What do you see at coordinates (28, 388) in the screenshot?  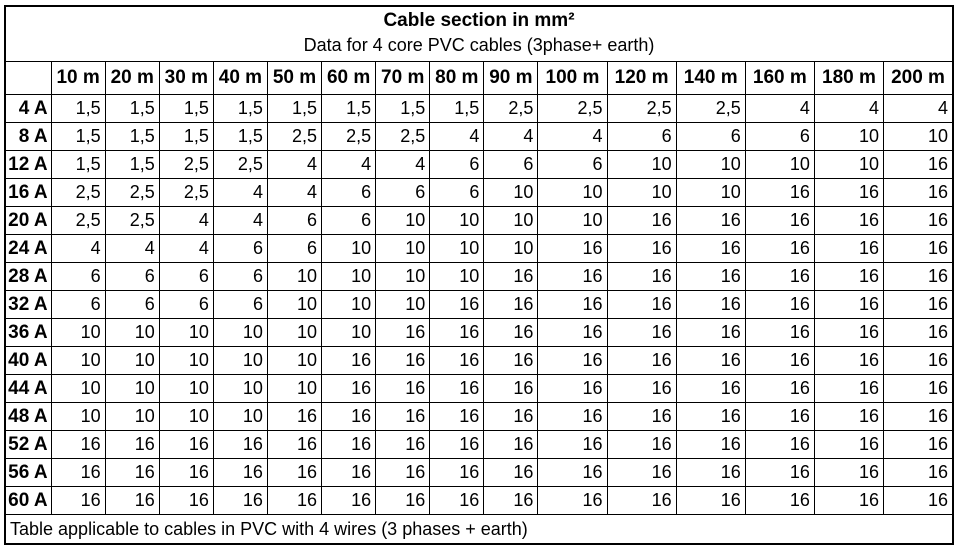 I see `row-label-44A: 44 A` at bounding box center [28, 388].